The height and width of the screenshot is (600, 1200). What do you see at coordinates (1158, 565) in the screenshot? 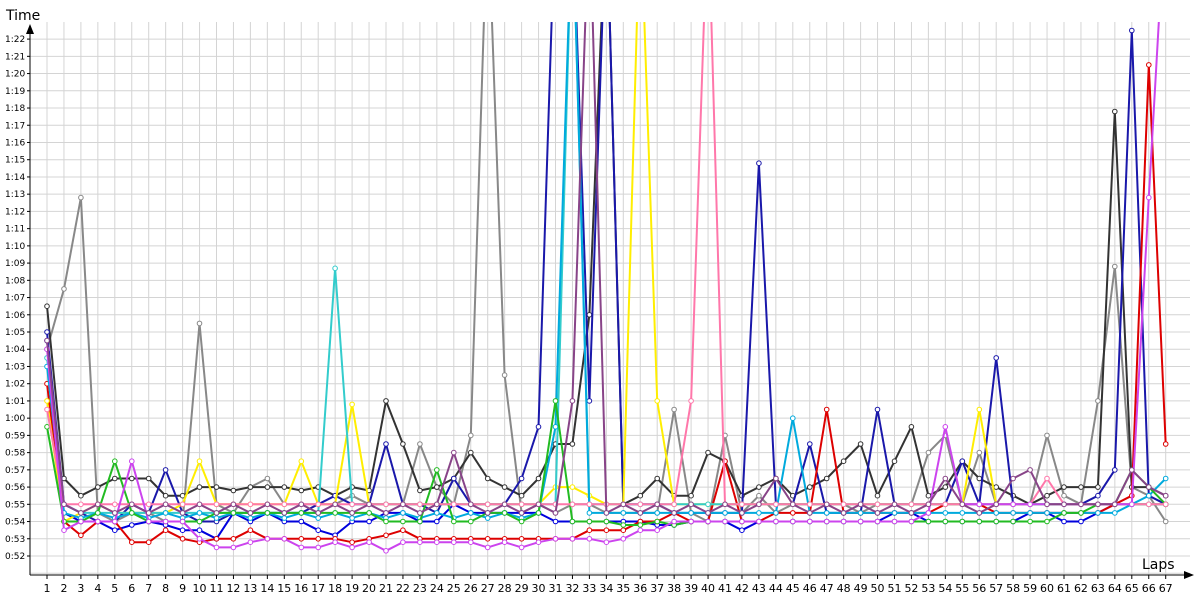
I see `x-axis-title: Laps` at bounding box center [1158, 565].